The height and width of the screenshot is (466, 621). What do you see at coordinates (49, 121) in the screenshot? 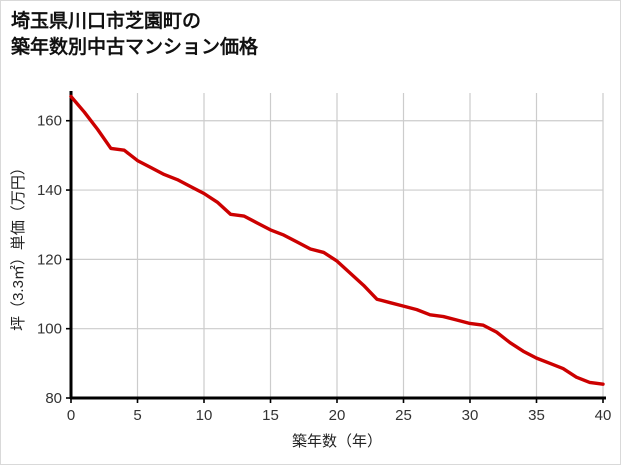
I see `y-tick-label: 160` at bounding box center [49, 121].